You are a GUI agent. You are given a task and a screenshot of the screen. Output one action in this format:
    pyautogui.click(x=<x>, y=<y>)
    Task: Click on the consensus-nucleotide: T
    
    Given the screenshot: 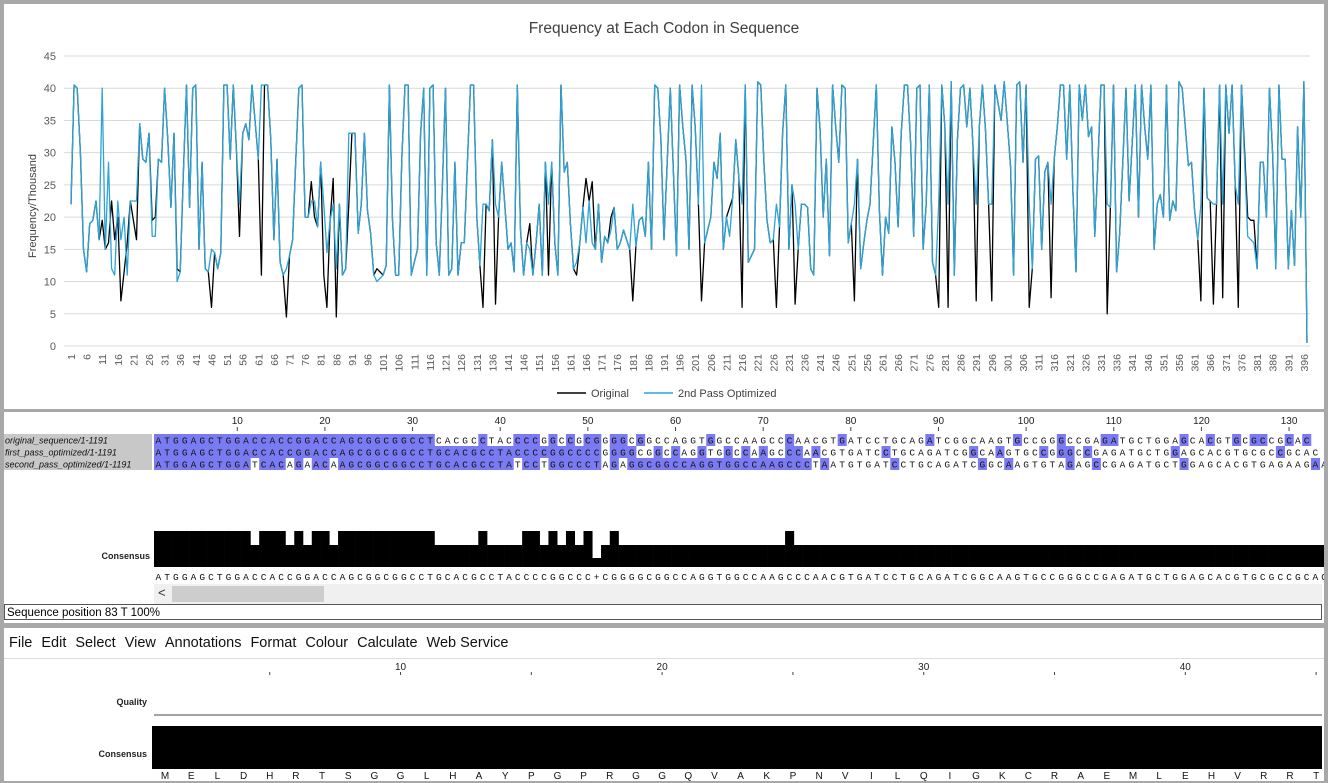 What is the action you would take?
    pyautogui.click(x=430, y=577)
    